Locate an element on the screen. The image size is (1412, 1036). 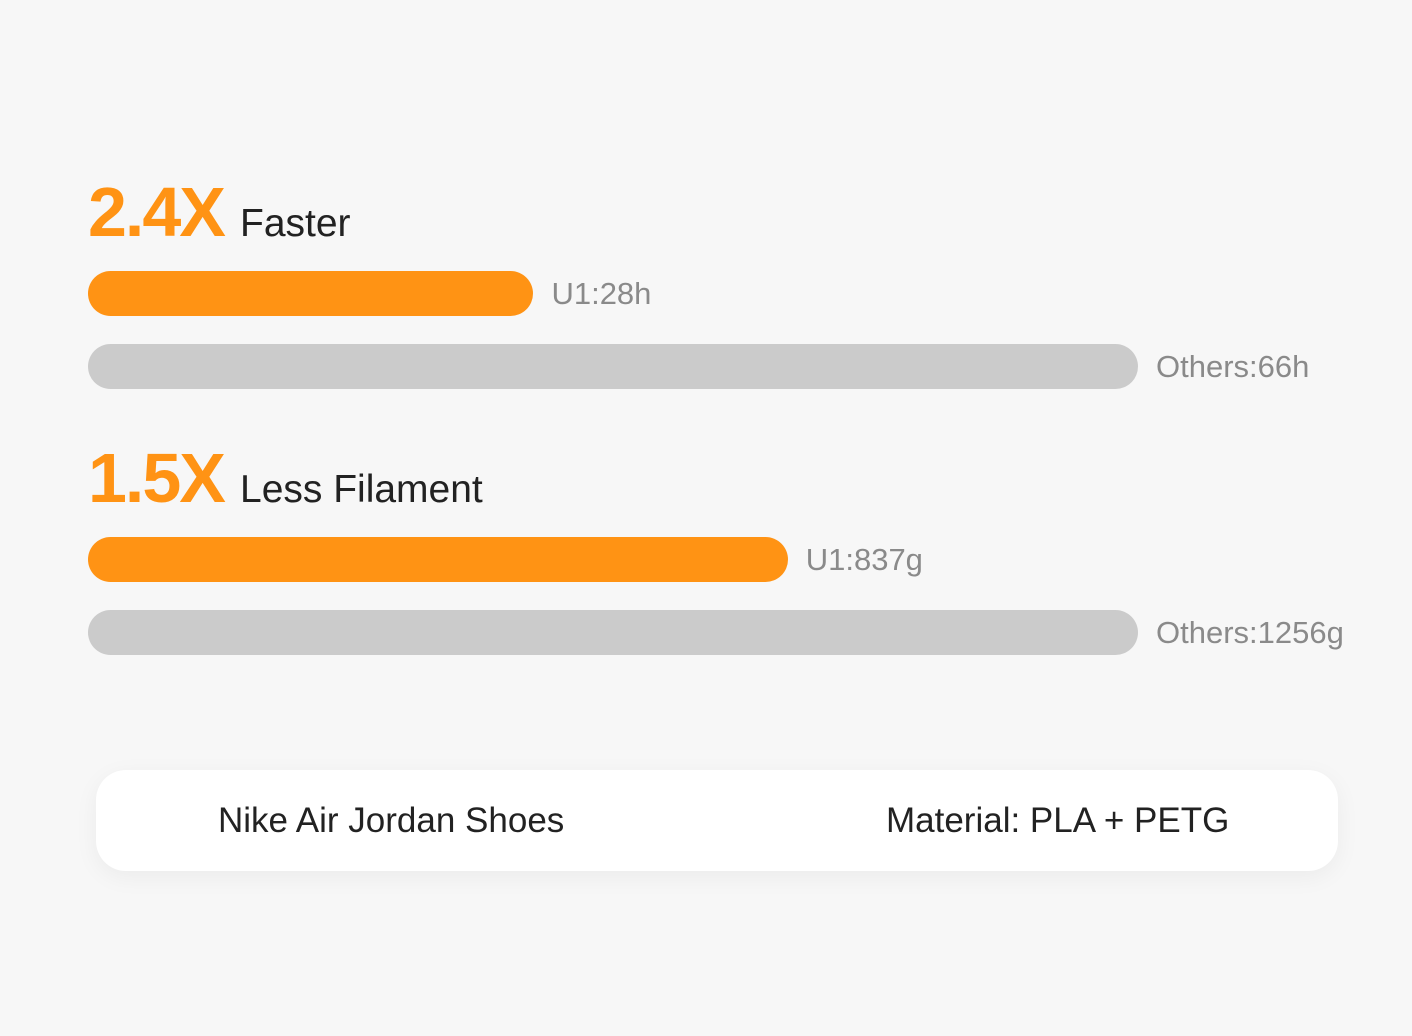
label-u1-filament: U1:837g is located at coordinates (864, 559).